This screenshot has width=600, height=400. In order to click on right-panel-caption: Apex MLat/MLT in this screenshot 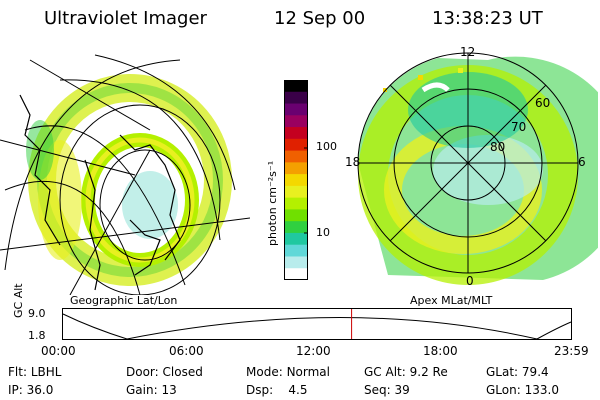, I will do `click(451, 300)`.